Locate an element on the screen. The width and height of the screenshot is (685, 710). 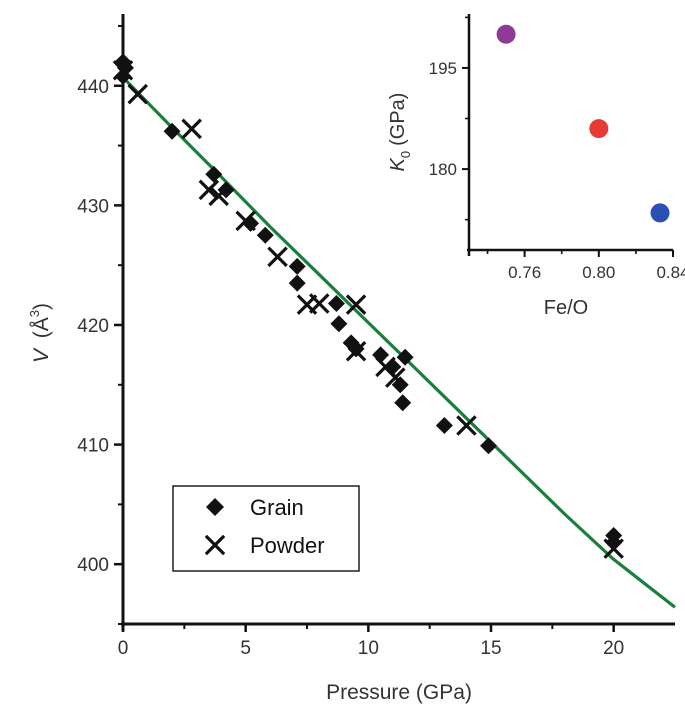
inset-axes is located at coordinates (568, 135).